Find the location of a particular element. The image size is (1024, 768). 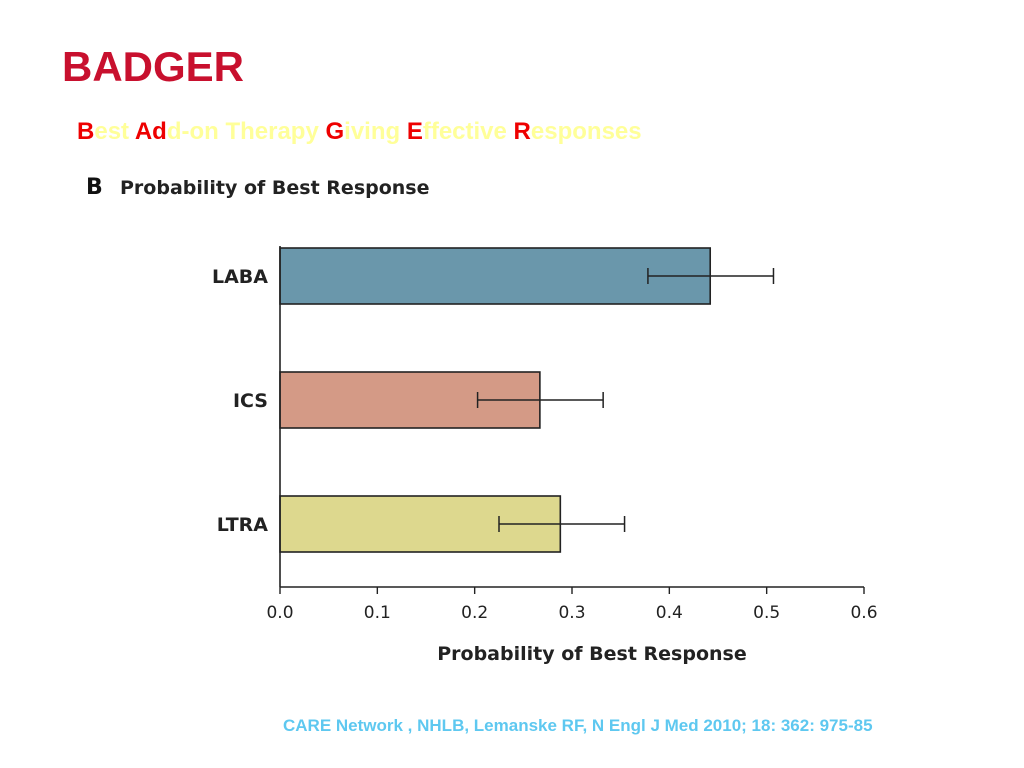

acronym-letter: B is located at coordinates (86, 131).